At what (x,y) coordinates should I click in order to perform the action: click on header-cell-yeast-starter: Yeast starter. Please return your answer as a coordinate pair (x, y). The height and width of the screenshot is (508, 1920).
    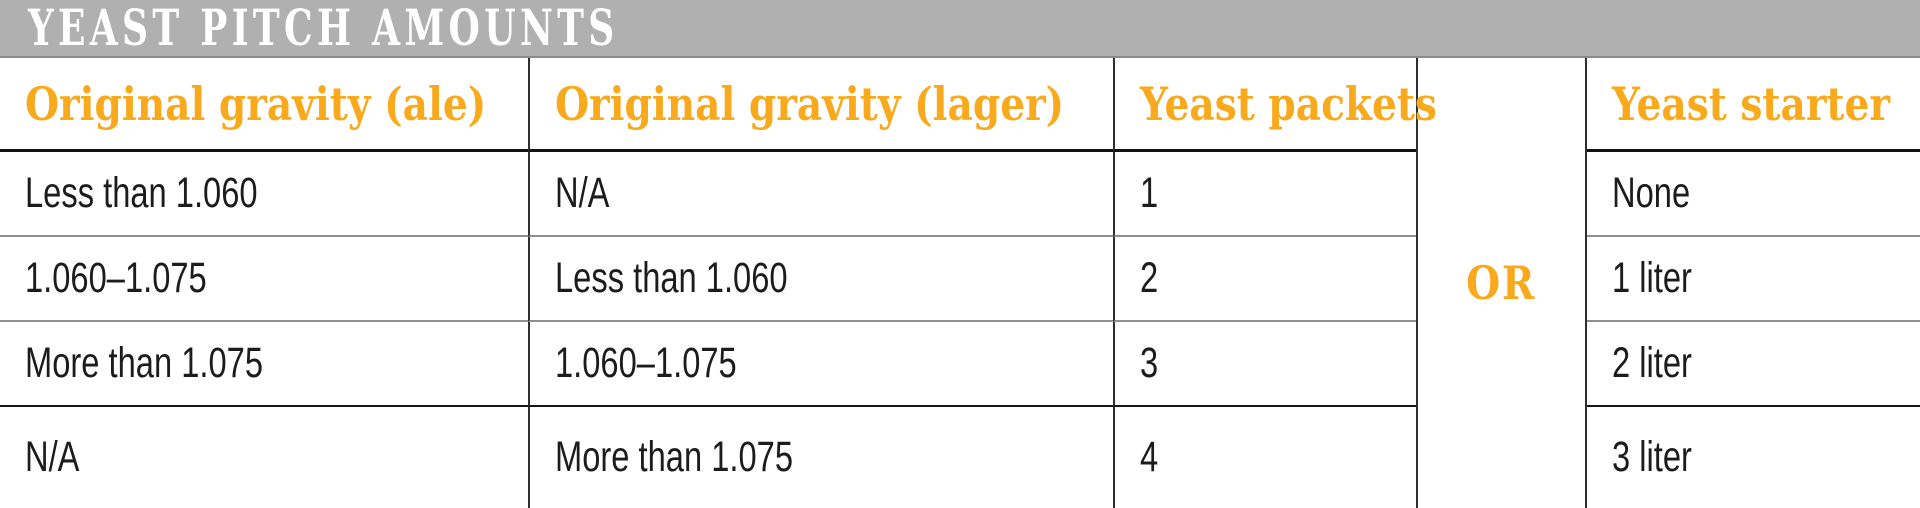
    Looking at the image, I should click on (1753, 105).